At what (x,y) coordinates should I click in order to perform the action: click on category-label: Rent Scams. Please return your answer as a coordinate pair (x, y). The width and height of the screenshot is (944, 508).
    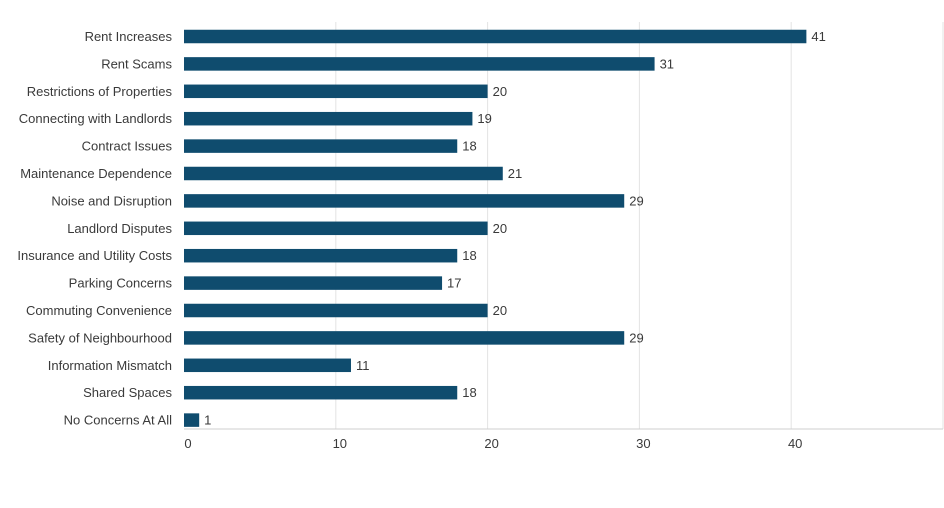
    Looking at the image, I should click on (136, 63).